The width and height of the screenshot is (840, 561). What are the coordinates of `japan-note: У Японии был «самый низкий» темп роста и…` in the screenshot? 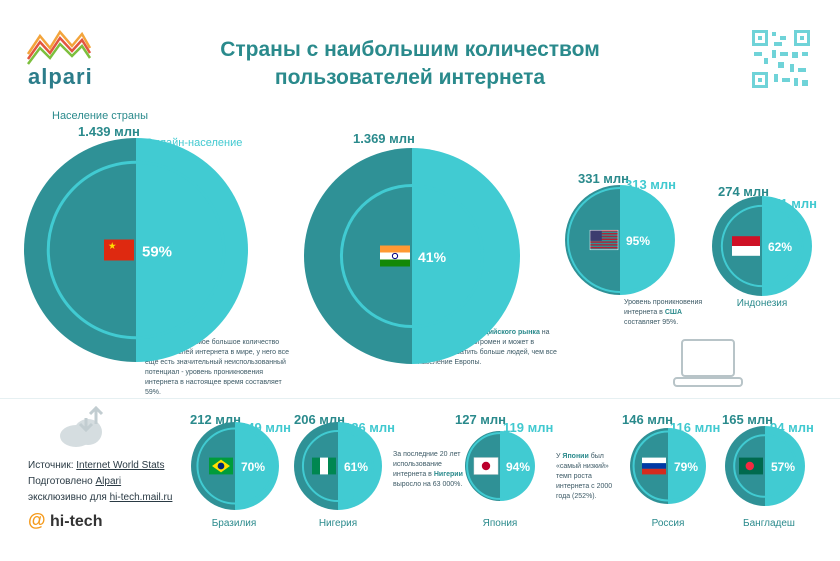 It's located at (584, 476).